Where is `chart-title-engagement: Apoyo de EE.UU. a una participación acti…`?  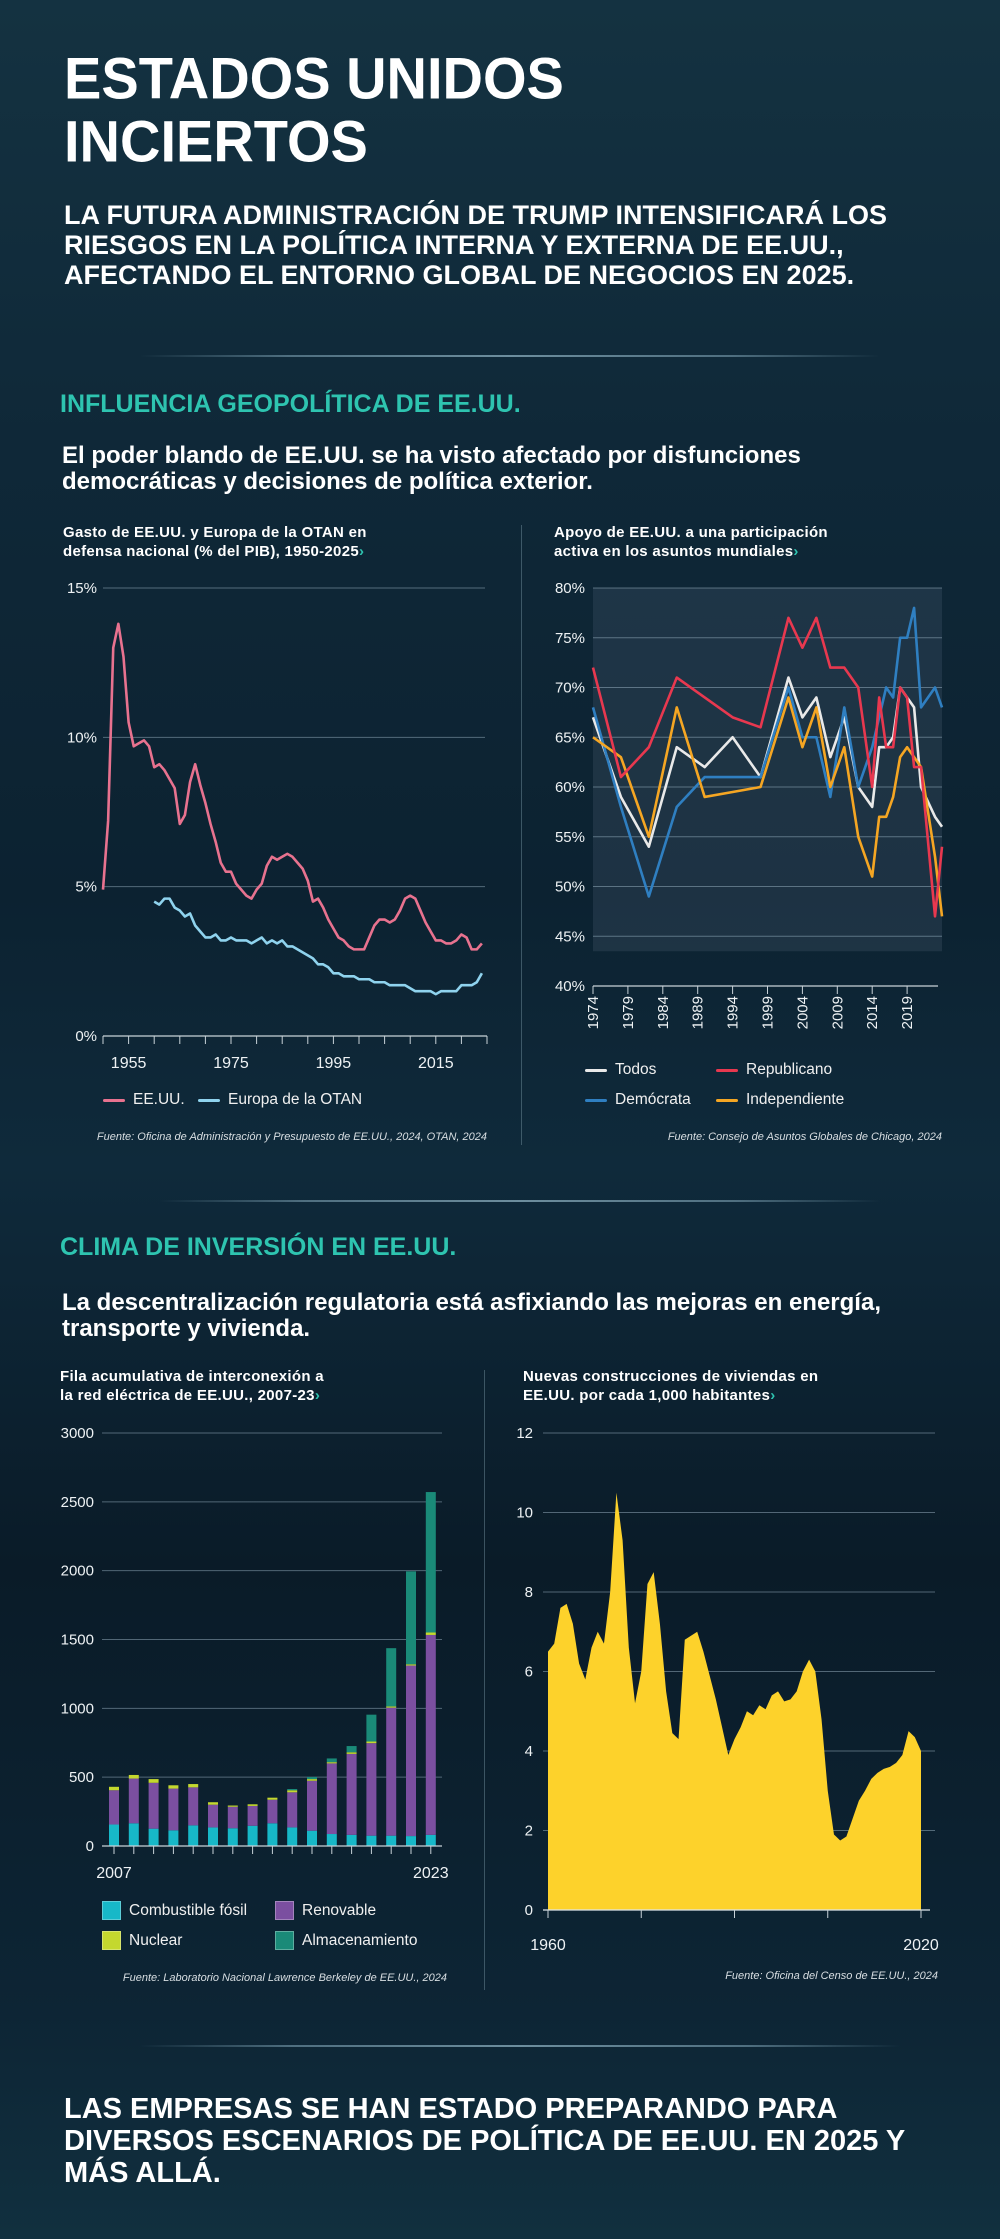
chart-title-engagement: Apoyo de EE.UU. a una participación acti… is located at coordinates (691, 542).